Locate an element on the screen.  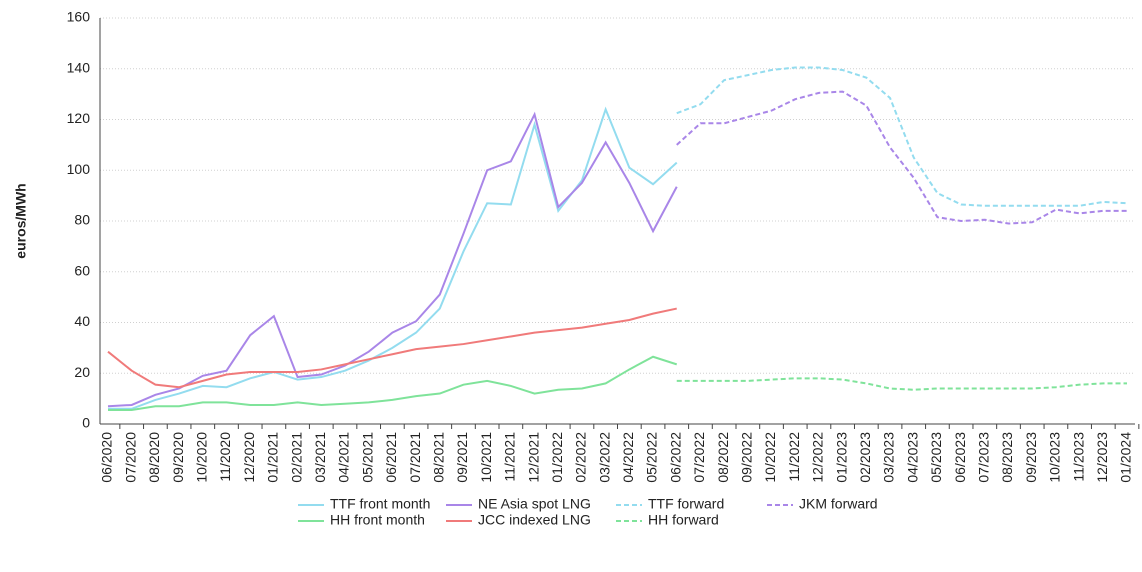
x-tick-label: 06/2022 is located at coordinates (675, 457).